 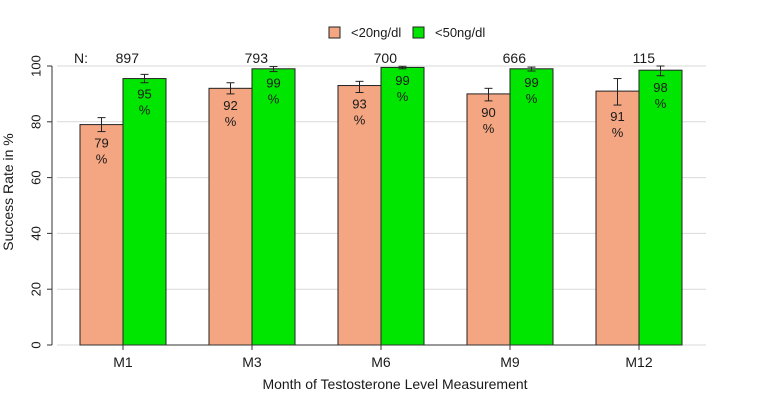 I want to click on y-tick-label: 60, so click(x=35, y=177).